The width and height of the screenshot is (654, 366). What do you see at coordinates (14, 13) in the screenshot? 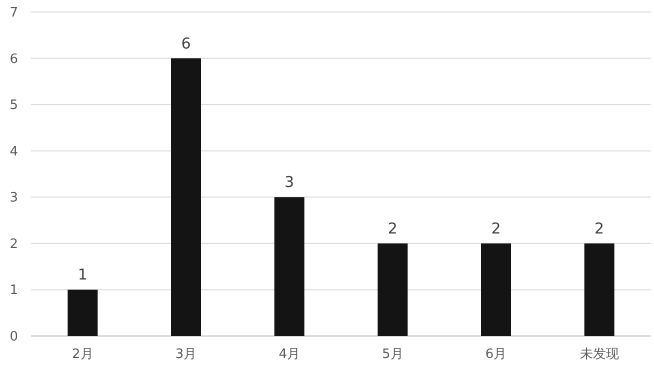
I see `y-tick-label: 7` at bounding box center [14, 13].